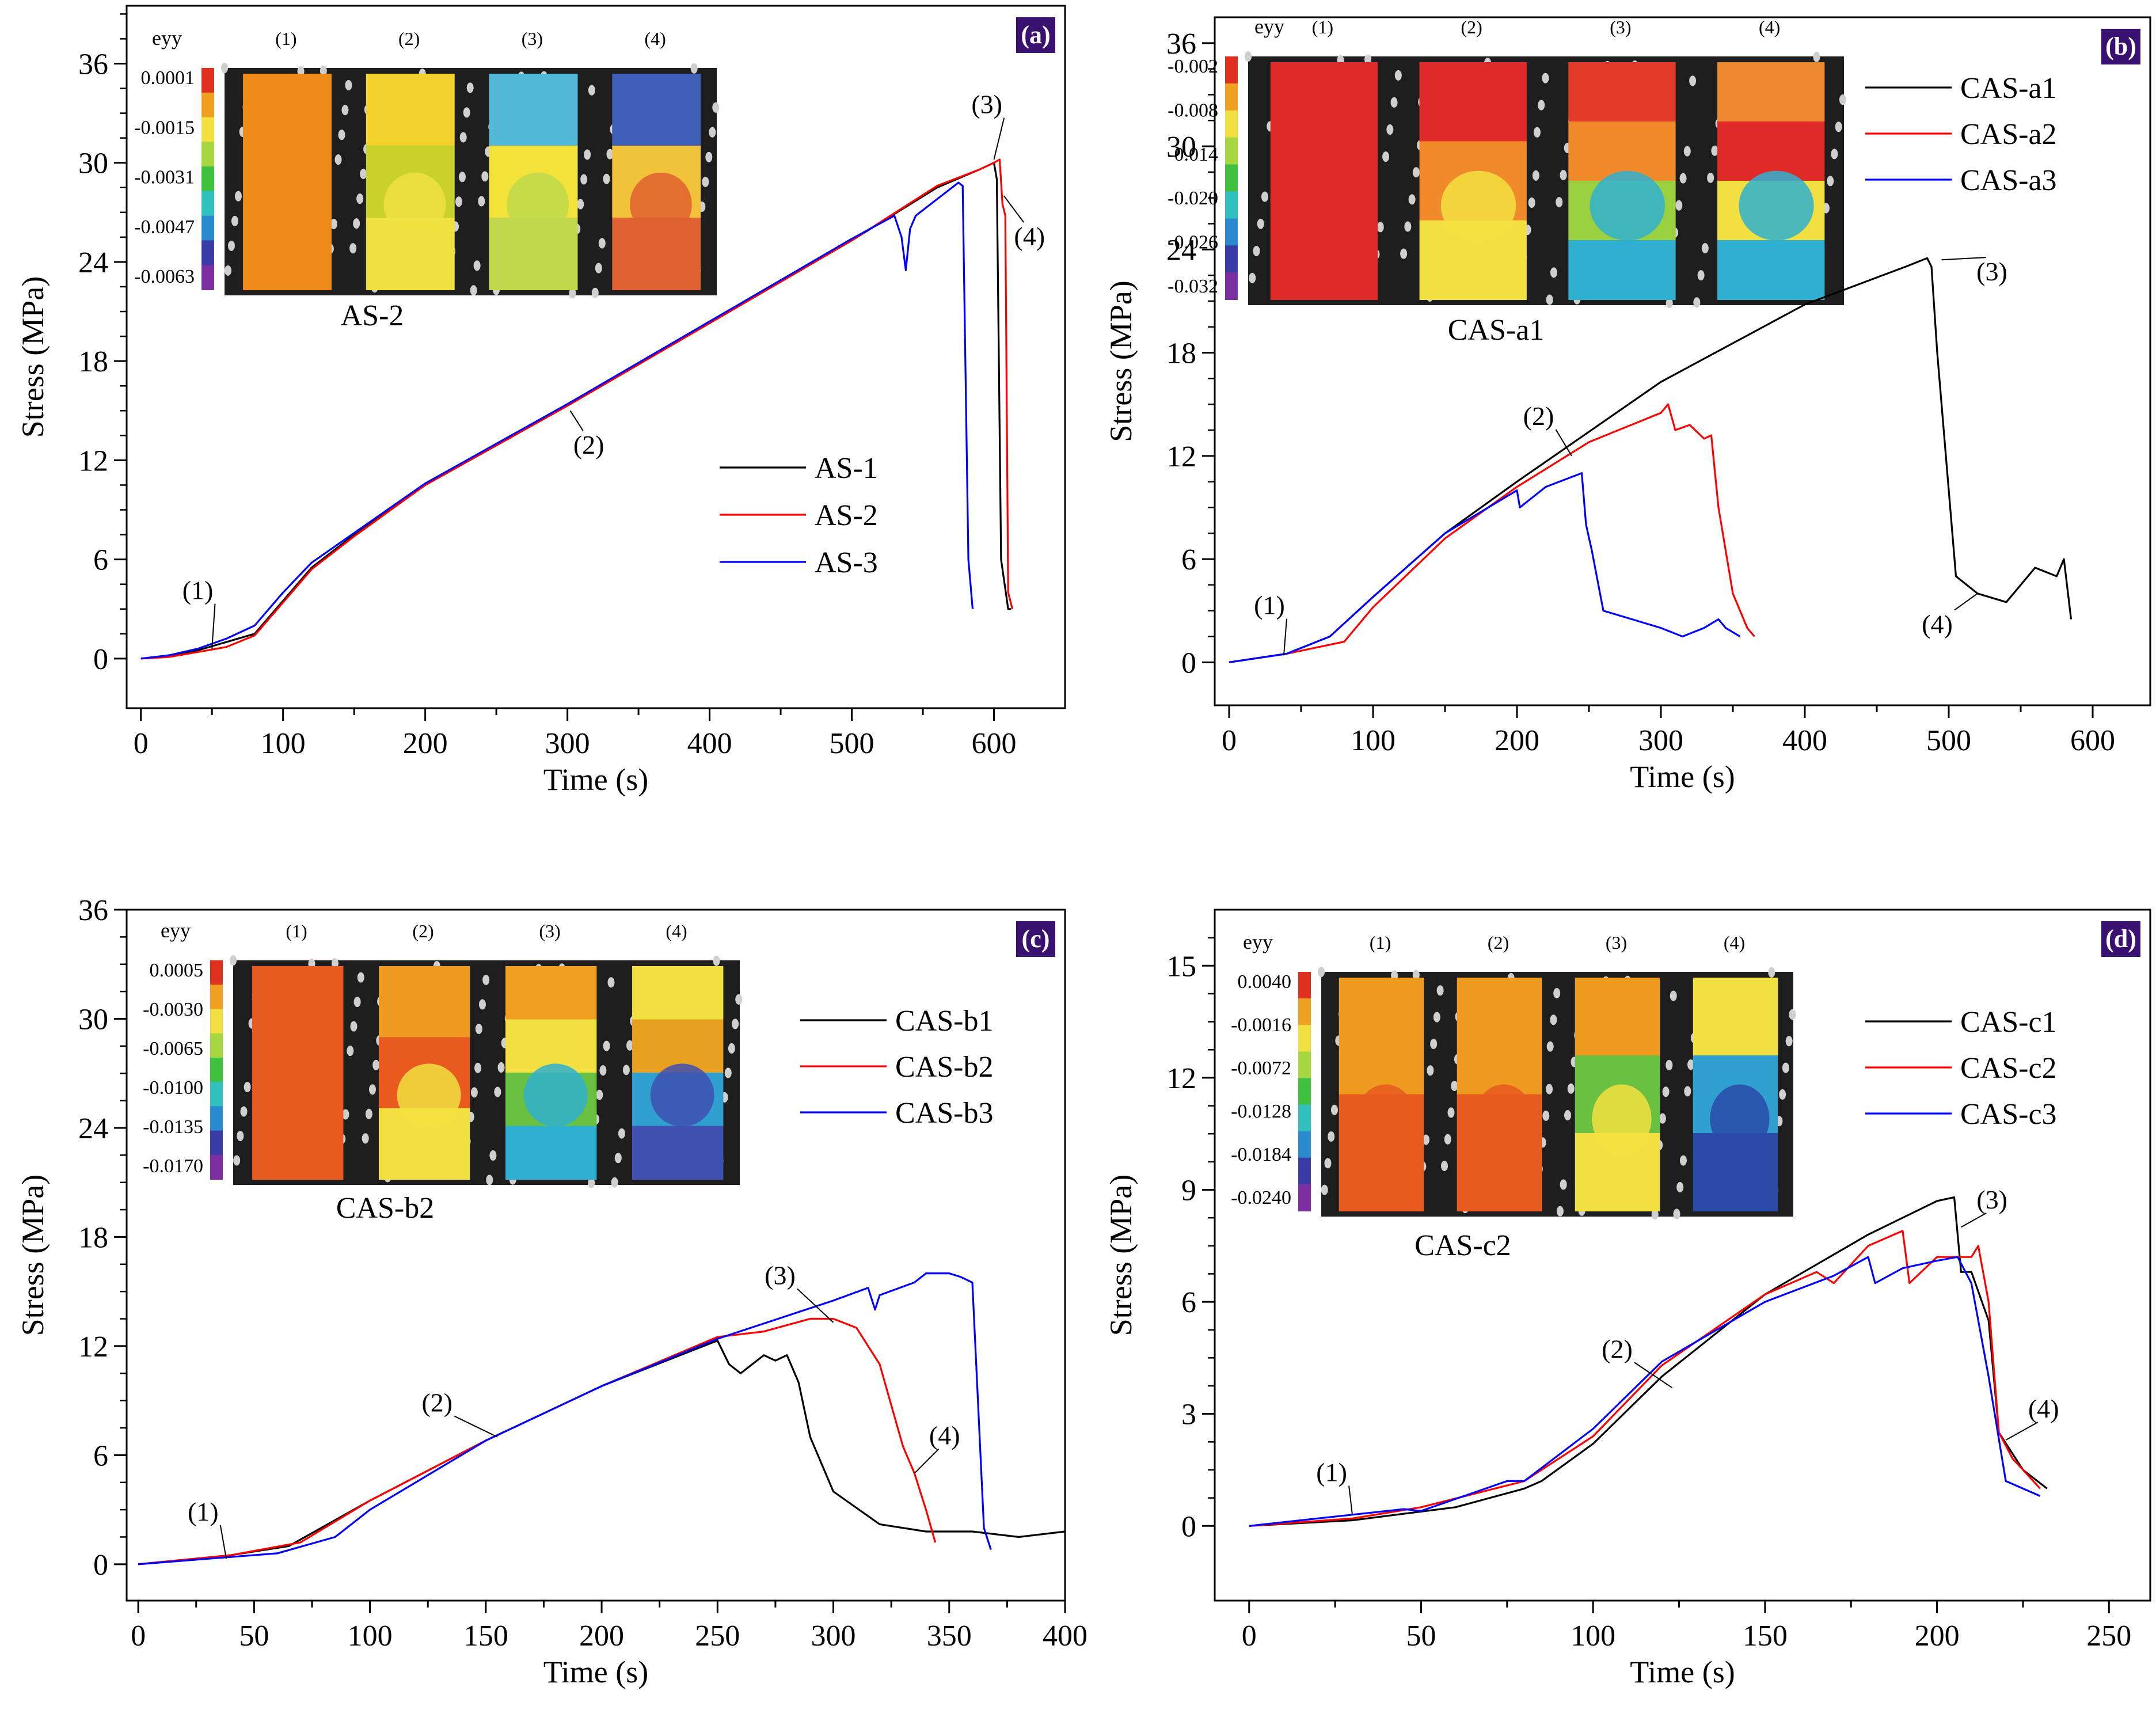  Describe the element at coordinates (385, 1208) in the screenshot. I see `inset-caption: CAS-b2` at that location.